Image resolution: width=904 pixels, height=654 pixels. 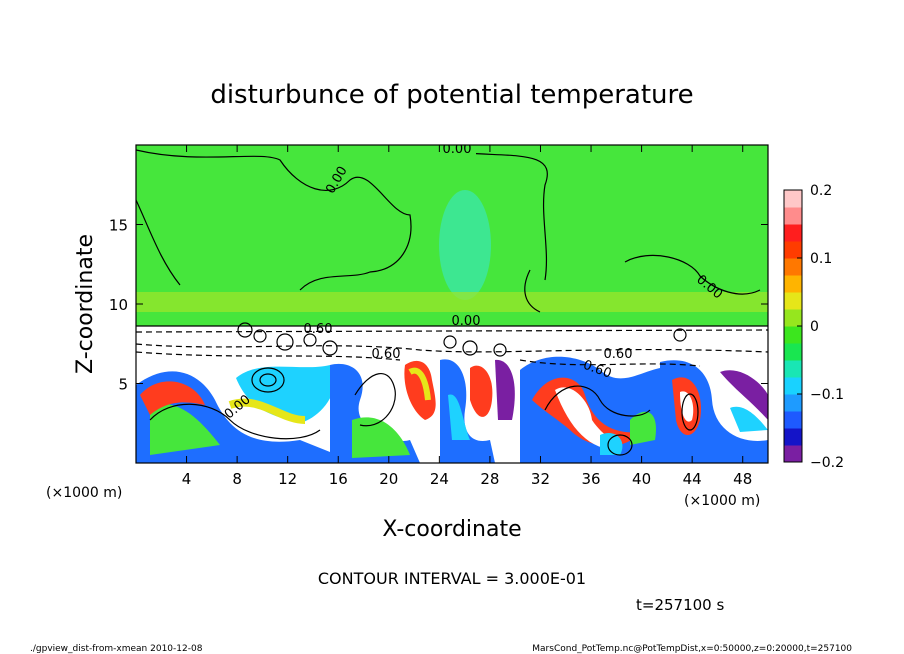 I want to click on chart-title: disturbunce of potential temperature, so click(x=451, y=95).